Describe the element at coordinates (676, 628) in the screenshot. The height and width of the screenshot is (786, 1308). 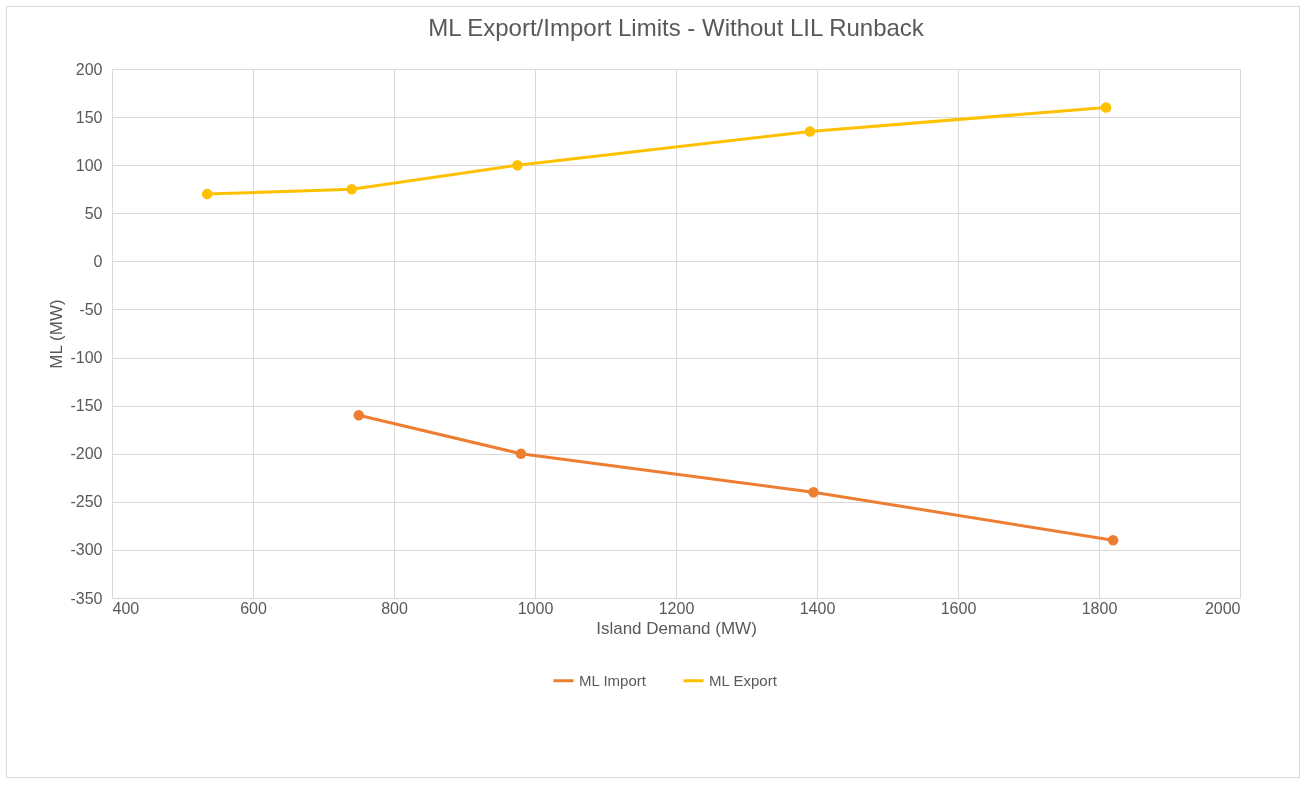
I see `x-axis-title: Island Demand (MW)` at that location.